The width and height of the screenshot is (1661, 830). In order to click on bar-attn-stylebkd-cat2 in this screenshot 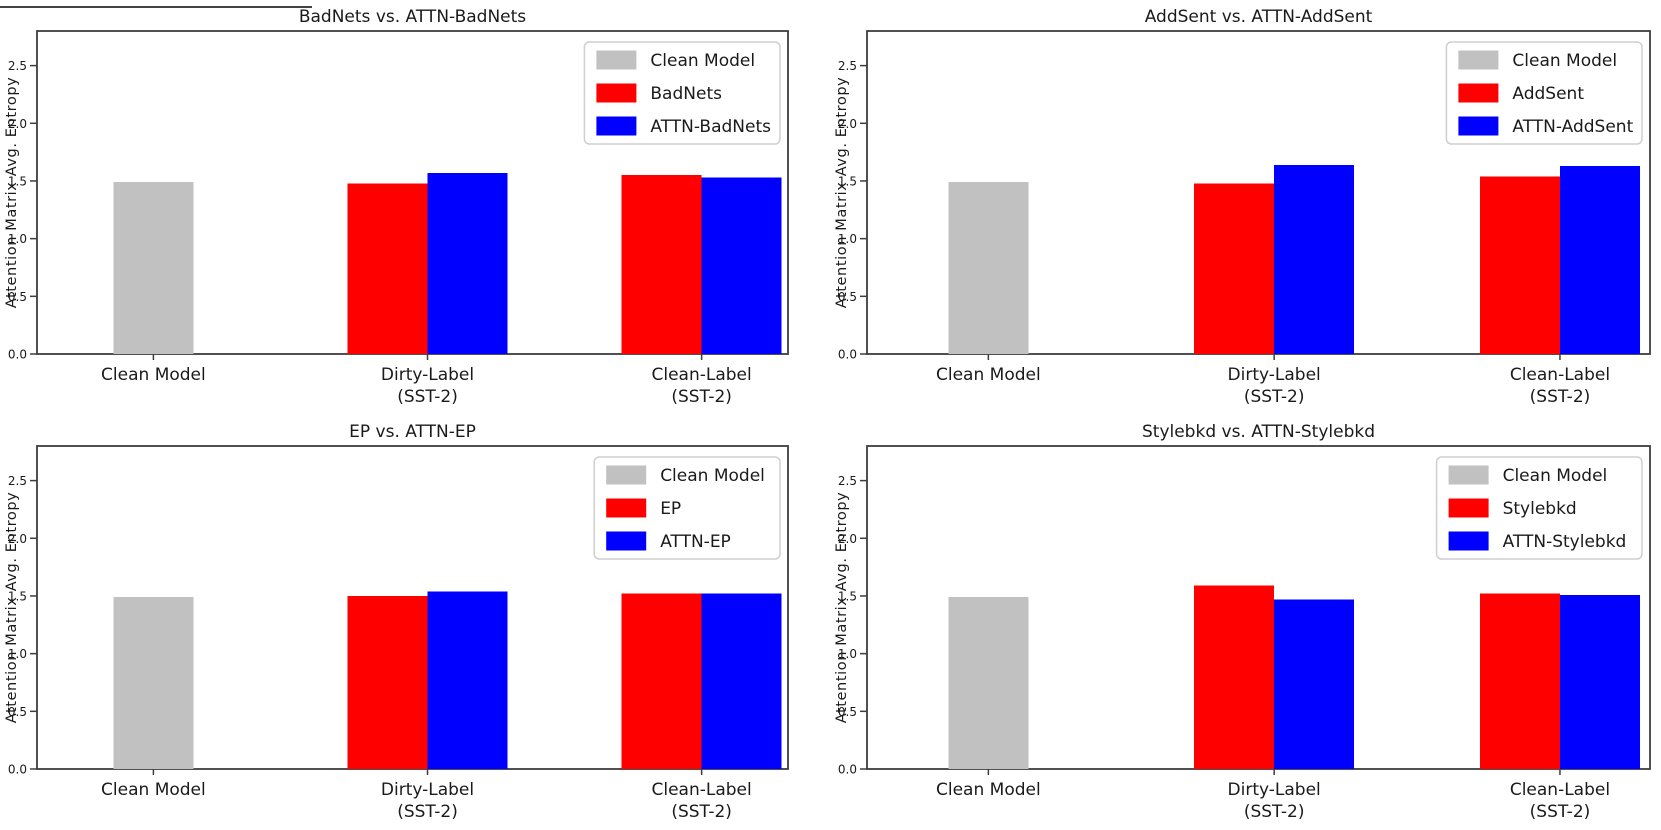, I will do `click(1599, 681)`.